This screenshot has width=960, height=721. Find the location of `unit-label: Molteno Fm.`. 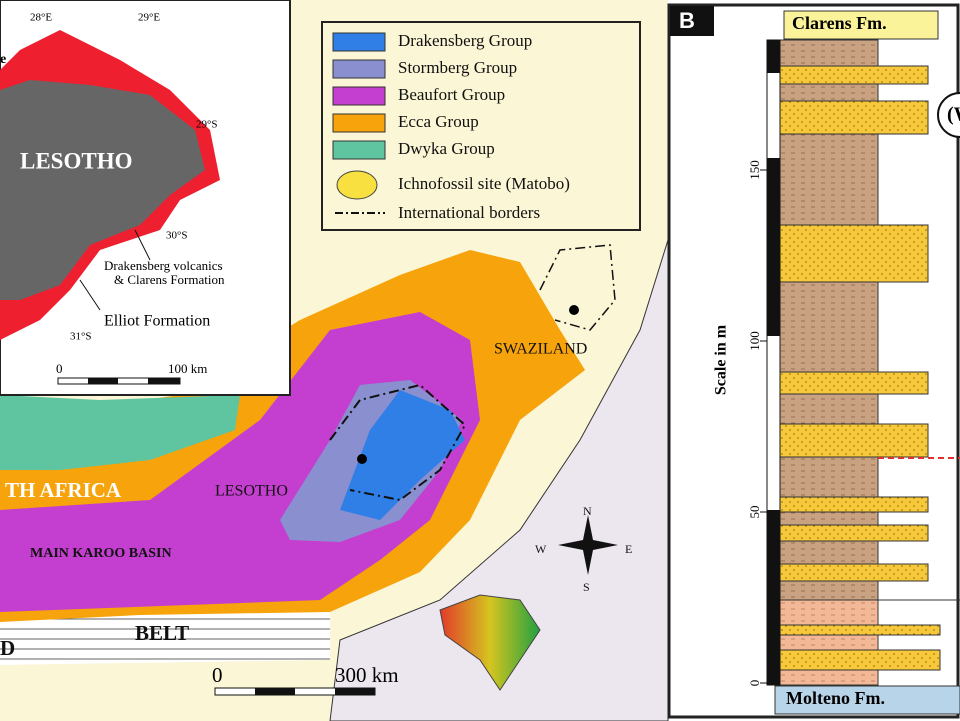

unit-label: Molteno Fm. is located at coordinates (835, 698).